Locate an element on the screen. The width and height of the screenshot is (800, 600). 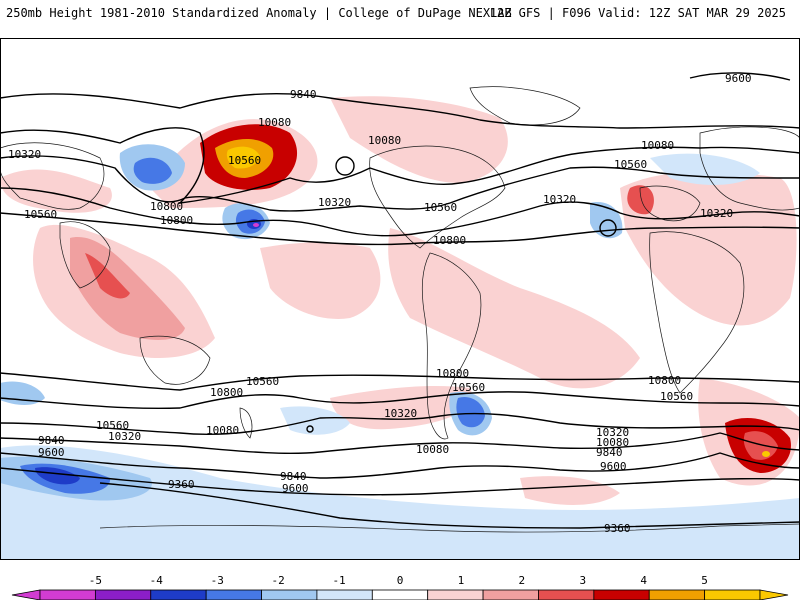
colorbar-tick-label: 3 is located at coordinates (582, 580).